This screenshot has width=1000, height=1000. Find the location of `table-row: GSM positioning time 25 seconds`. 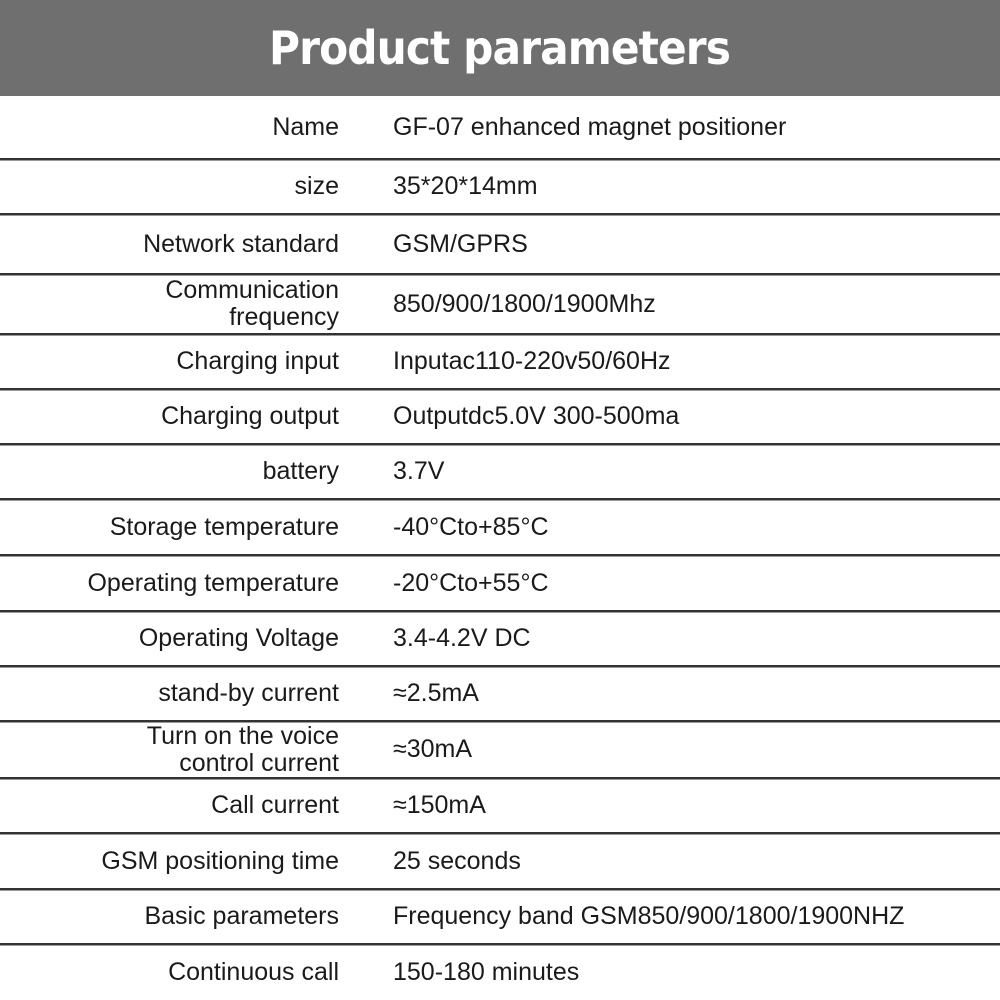

table-row: GSM positioning time 25 seconds is located at coordinates (500, 862).